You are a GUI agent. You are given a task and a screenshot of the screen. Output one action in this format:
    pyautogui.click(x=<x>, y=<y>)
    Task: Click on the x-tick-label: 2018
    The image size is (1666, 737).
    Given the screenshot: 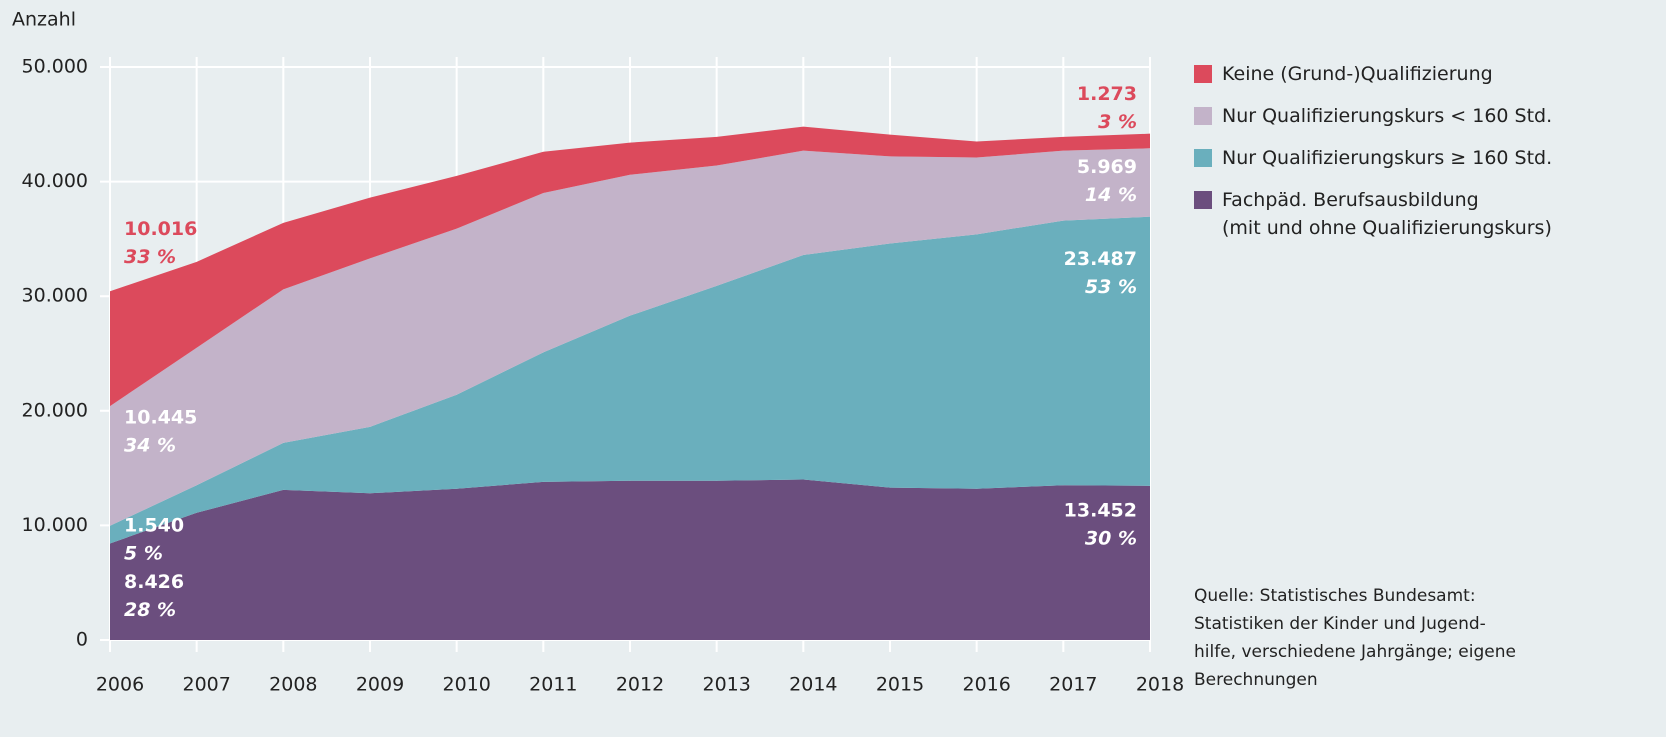 What is the action you would take?
    pyautogui.click(x=1160, y=685)
    